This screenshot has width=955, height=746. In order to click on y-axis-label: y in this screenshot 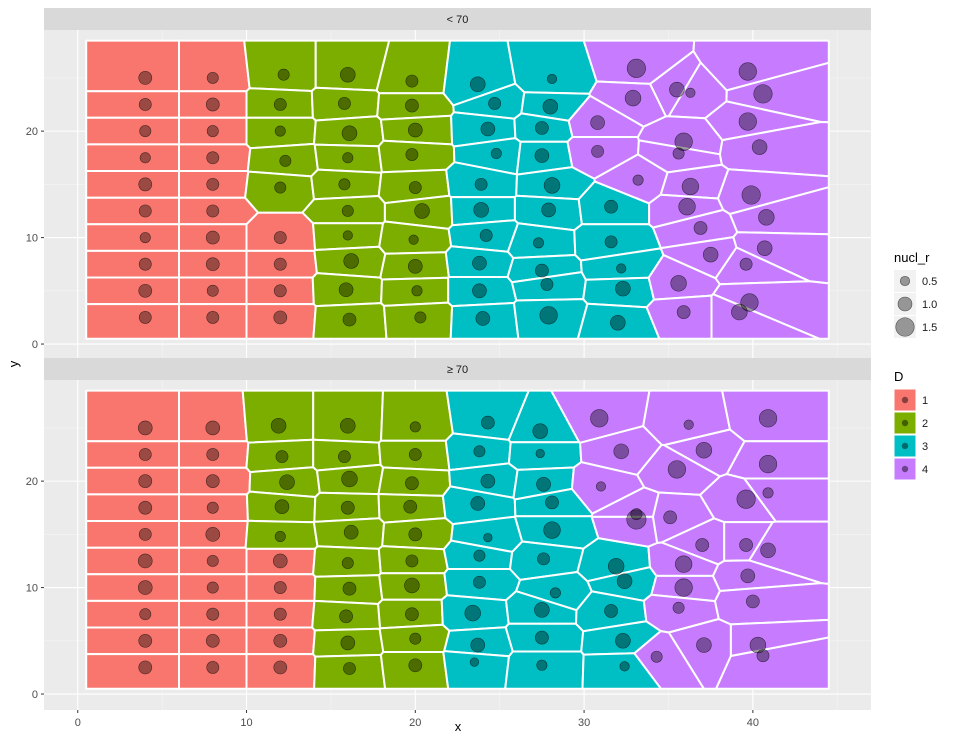, I will do `click(13, 363)`.